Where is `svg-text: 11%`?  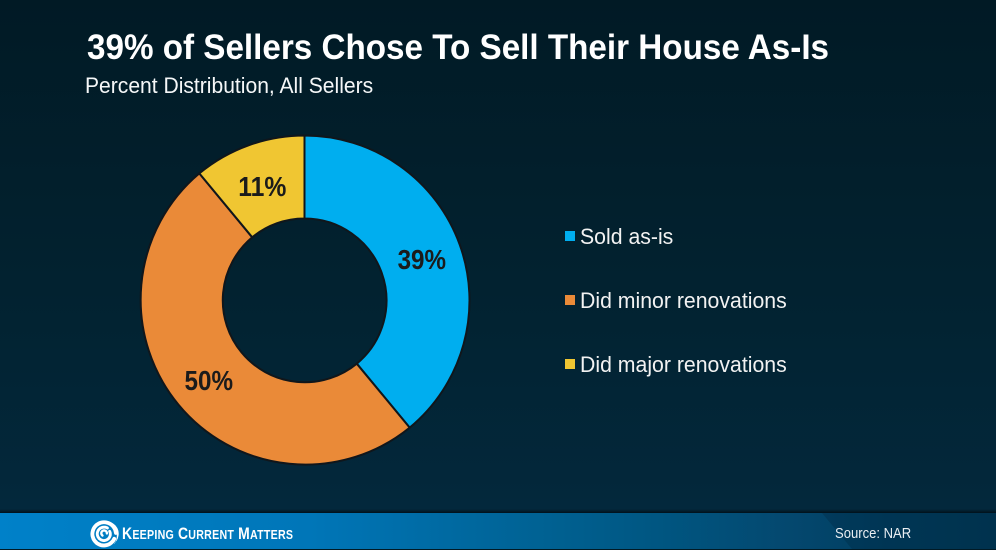
svg-text: 11% is located at coordinates (262, 186).